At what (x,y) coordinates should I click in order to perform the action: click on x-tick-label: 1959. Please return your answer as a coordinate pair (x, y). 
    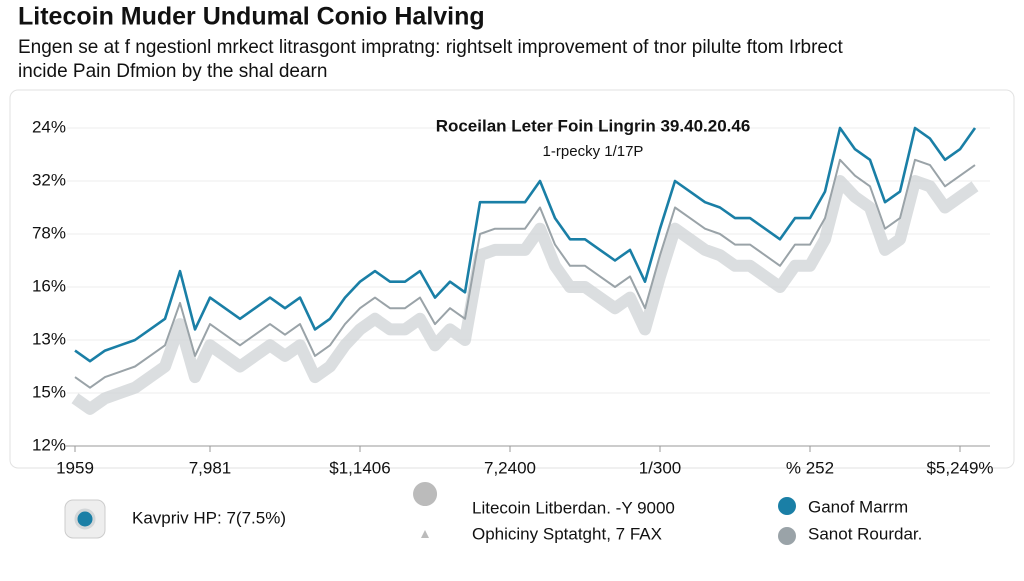
    Looking at the image, I should click on (75, 467).